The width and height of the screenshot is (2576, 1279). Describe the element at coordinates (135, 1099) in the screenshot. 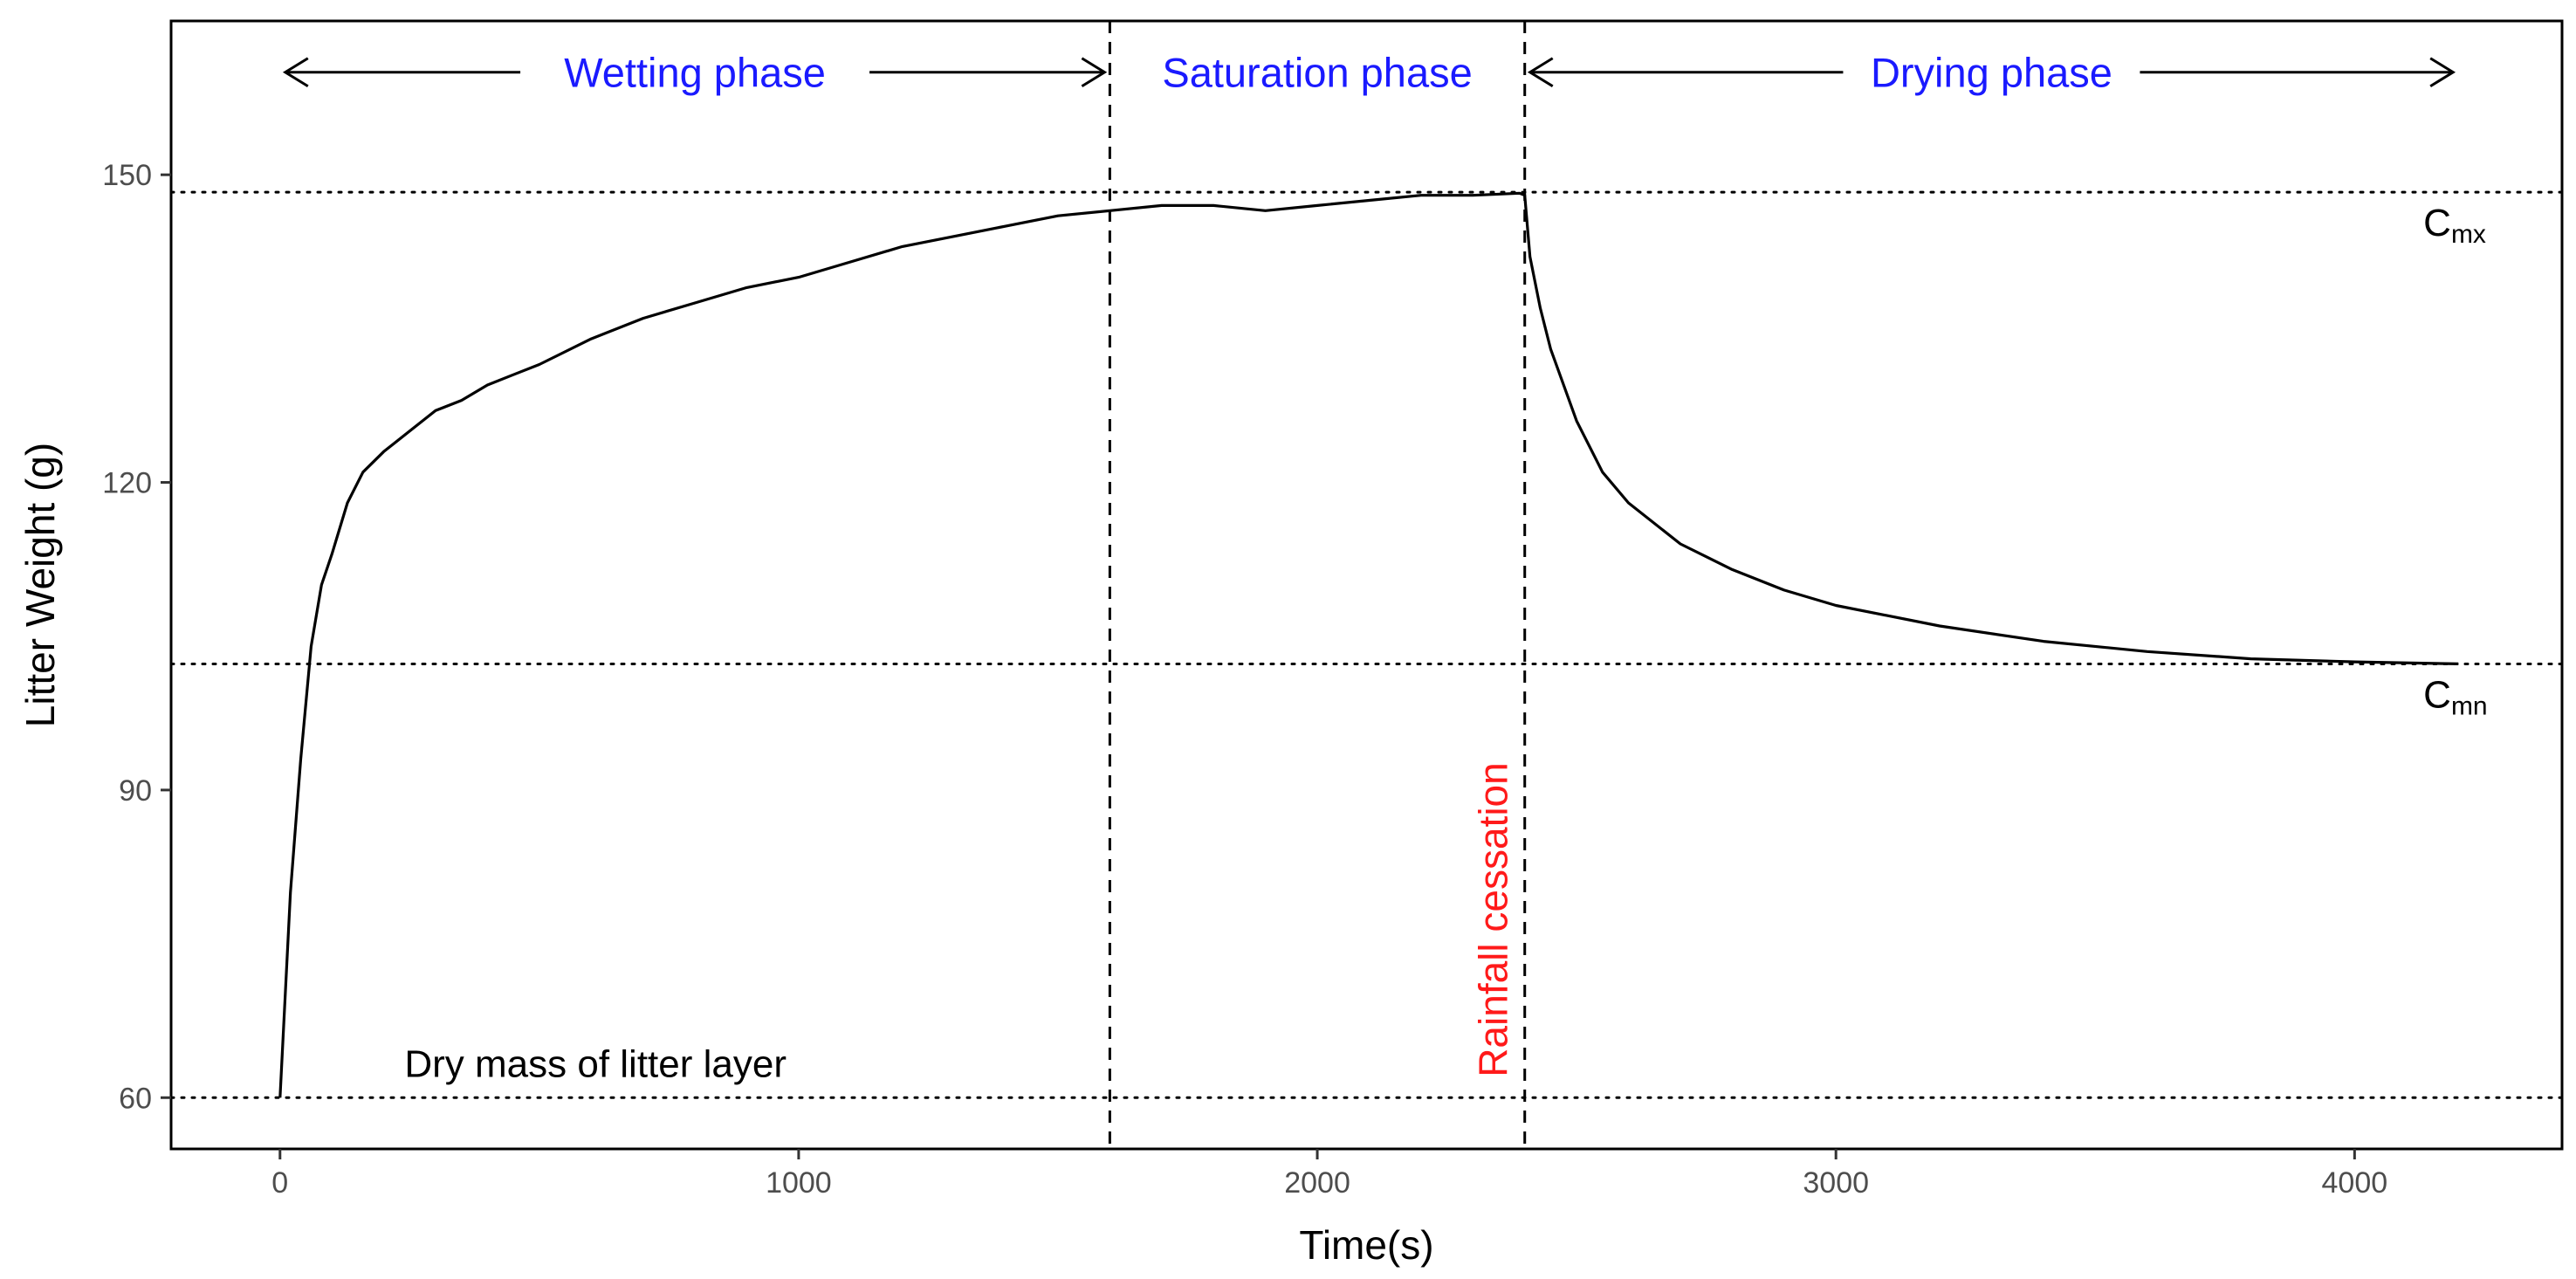

I see `y-tick-label-0: 60` at that location.